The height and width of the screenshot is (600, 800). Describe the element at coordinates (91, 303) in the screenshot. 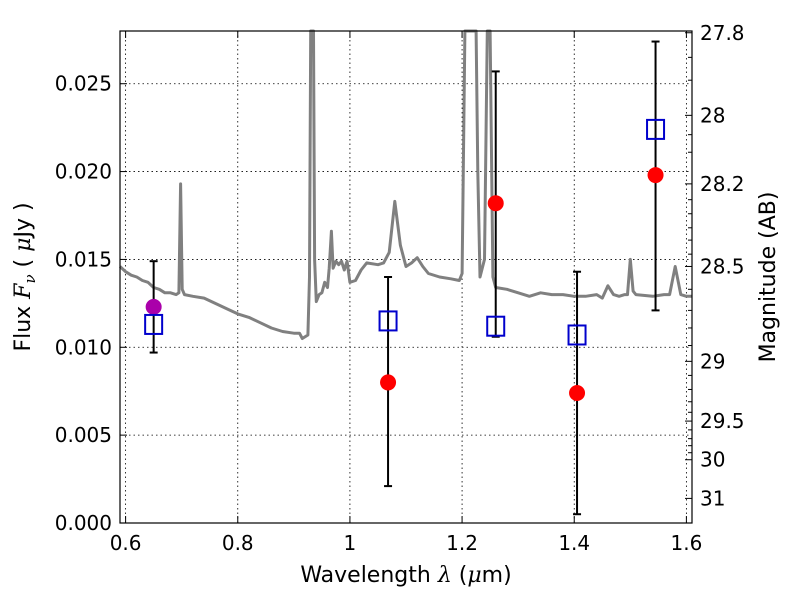

I see `y-axis-ticks: 0.000 0.005 0.010 0.015 0.020 0.025` at that location.